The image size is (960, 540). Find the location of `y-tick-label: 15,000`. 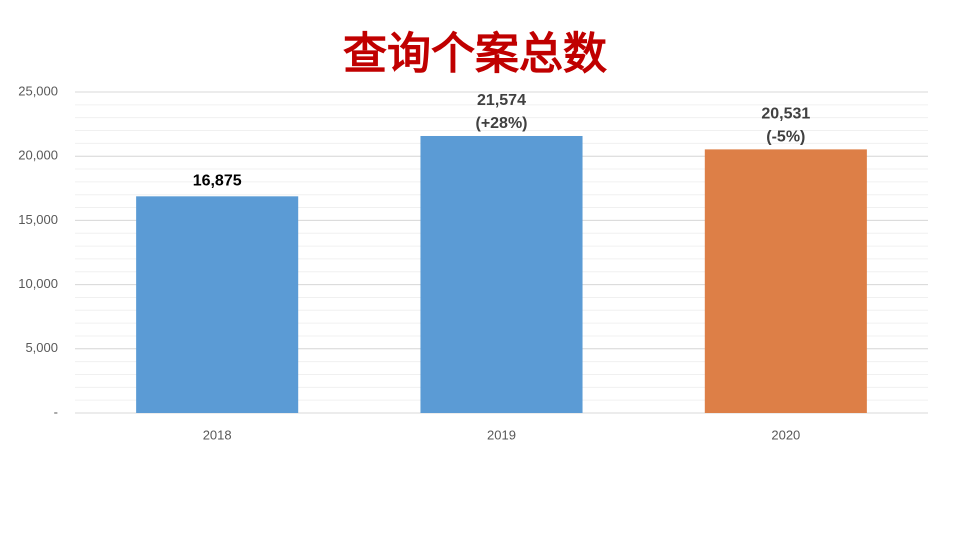

y-tick-label: 15,000 is located at coordinates (38, 219).